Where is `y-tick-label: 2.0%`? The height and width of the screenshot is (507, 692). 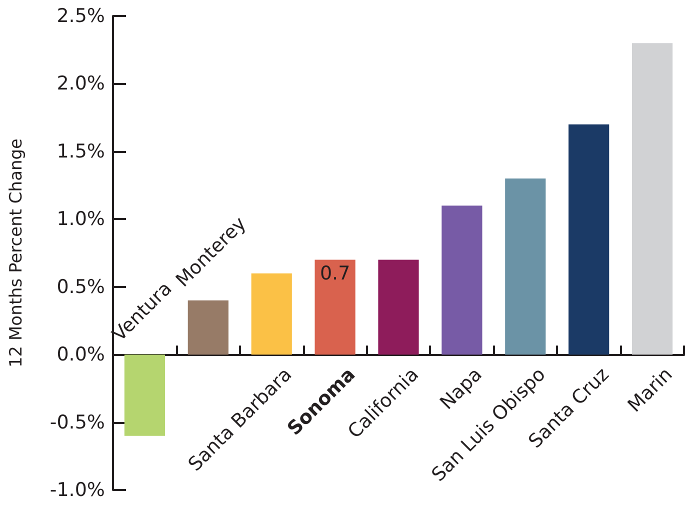
y-tick-label: 2.0% is located at coordinates (80, 83).